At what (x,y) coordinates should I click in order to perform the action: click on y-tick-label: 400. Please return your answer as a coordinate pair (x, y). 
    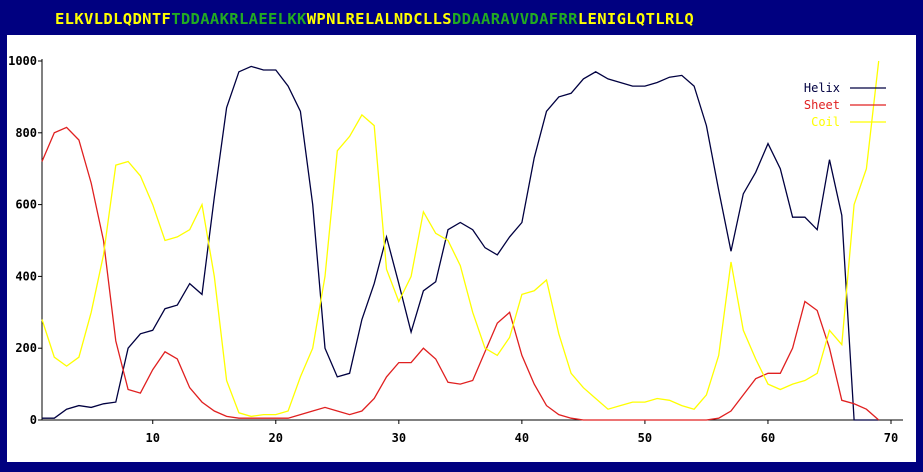
    Looking at the image, I should click on (26, 276).